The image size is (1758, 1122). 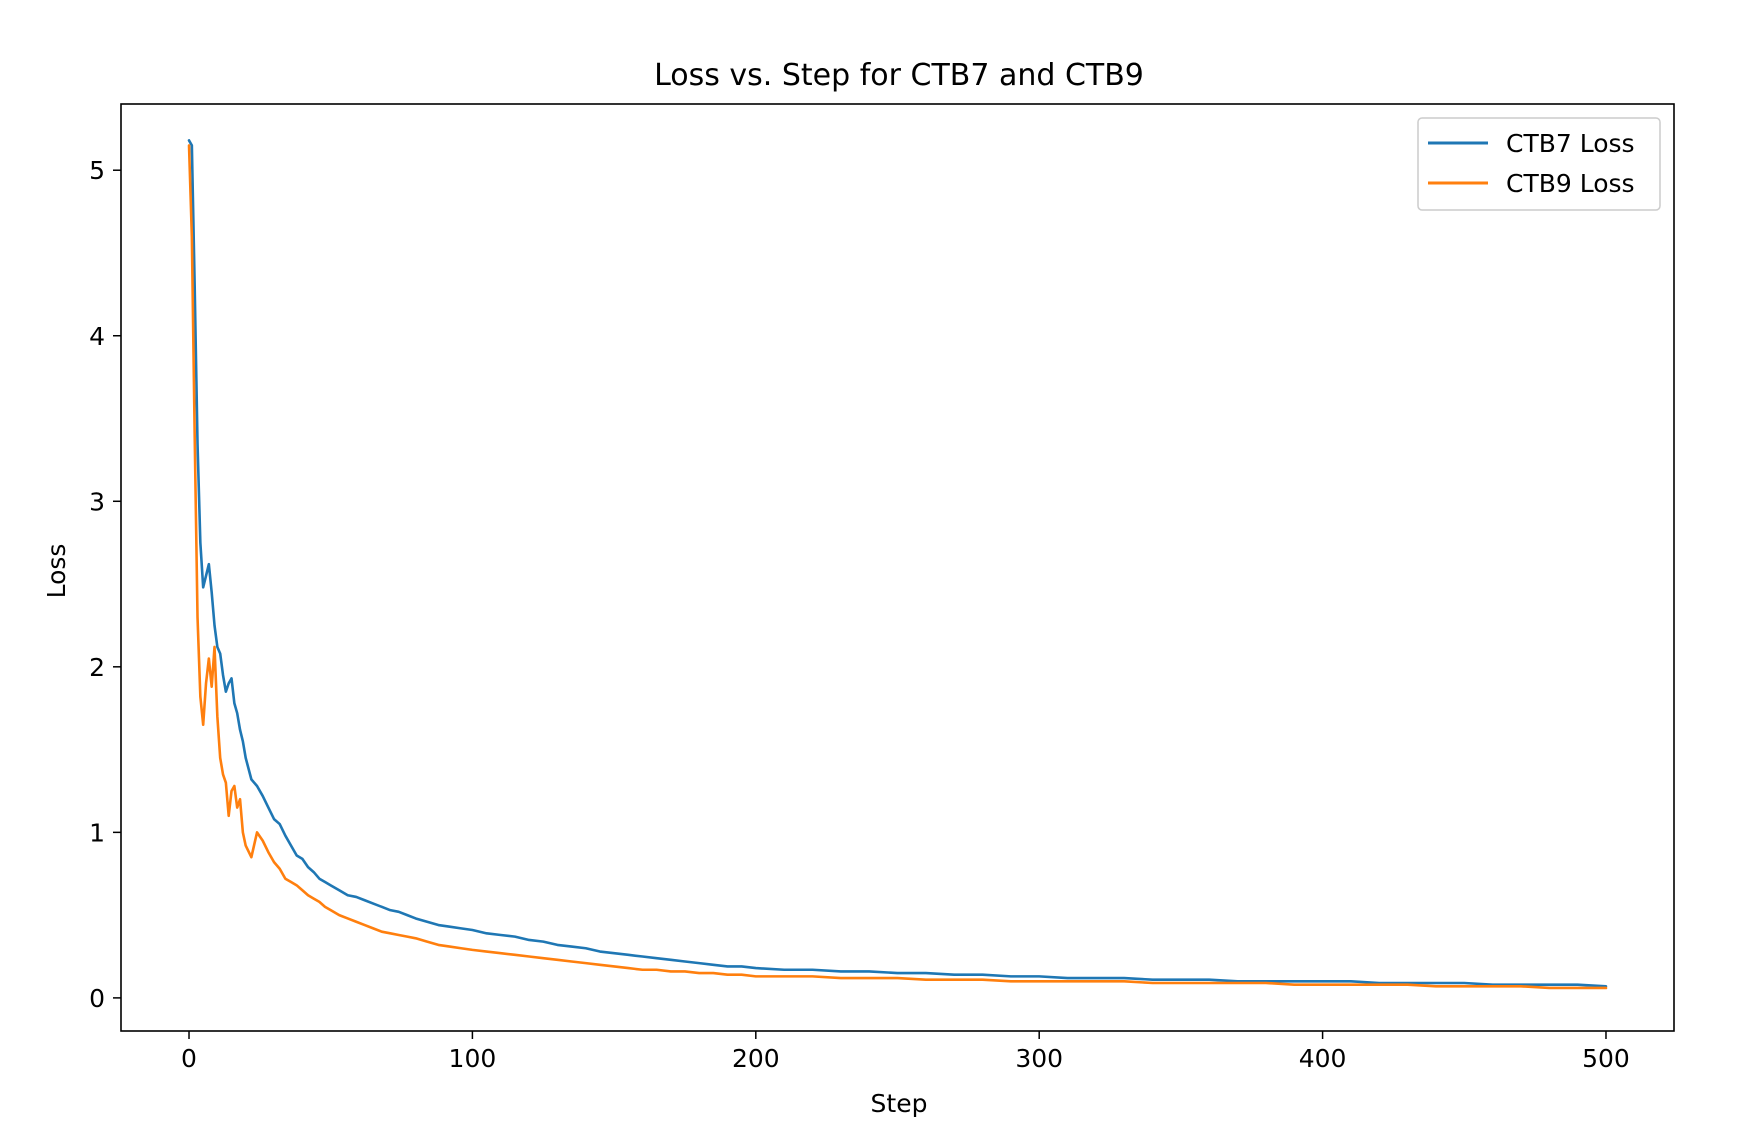 What do you see at coordinates (97, 501) in the screenshot?
I see `y-tick-label: 3` at bounding box center [97, 501].